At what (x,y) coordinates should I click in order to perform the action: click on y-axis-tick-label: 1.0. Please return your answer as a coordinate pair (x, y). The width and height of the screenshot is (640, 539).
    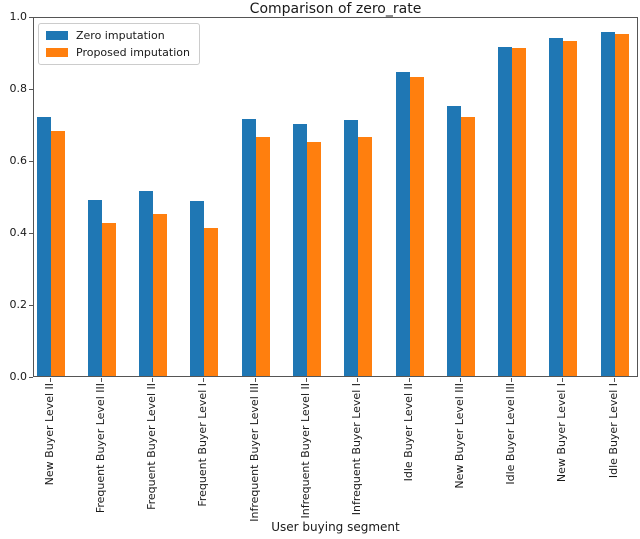
    Looking at the image, I should click on (18, 16).